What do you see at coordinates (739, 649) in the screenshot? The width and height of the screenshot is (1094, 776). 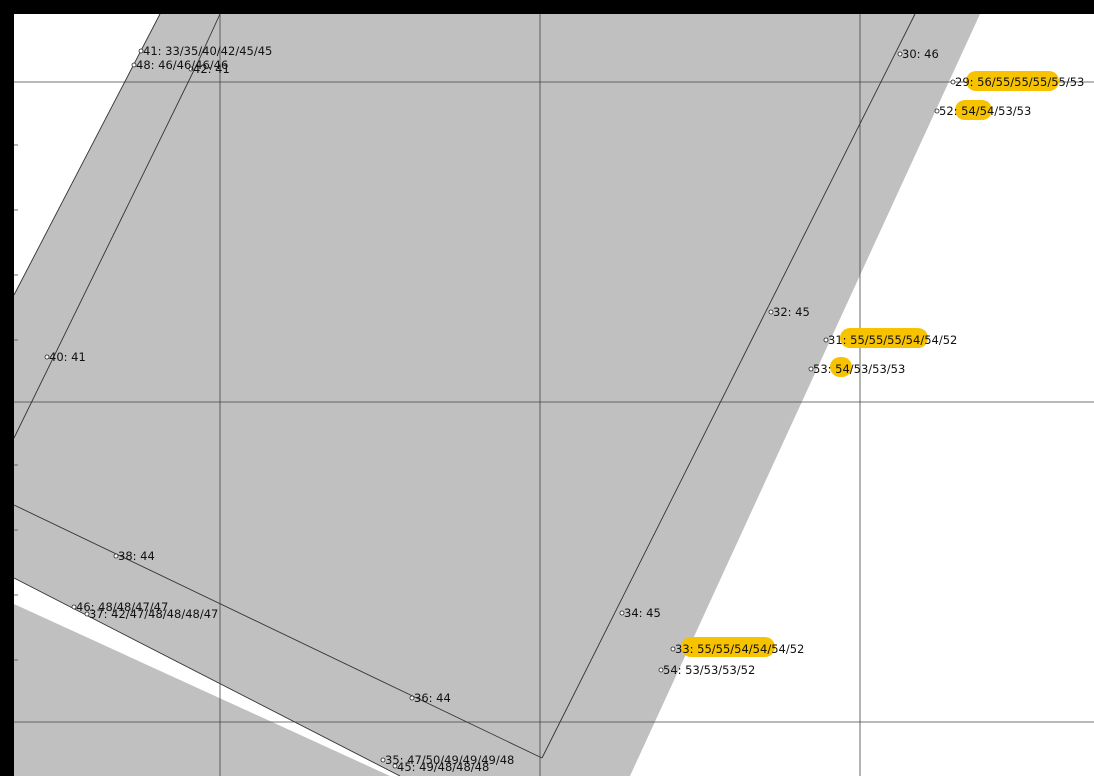 I see `label-33: 33: 55/55/54/54/54/52` at bounding box center [739, 649].